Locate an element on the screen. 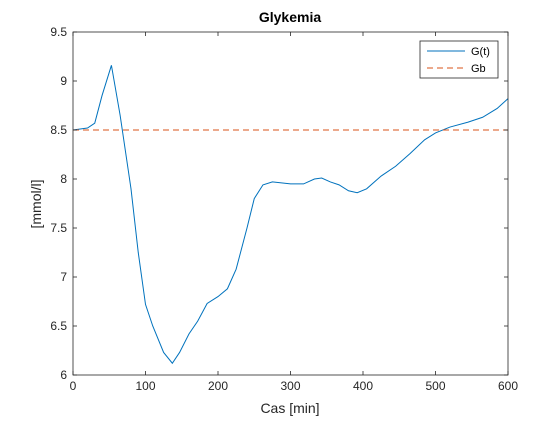 Image resolution: width=560 pixels, height=425 pixels. y-tick-label: 9 is located at coordinates (63, 81).